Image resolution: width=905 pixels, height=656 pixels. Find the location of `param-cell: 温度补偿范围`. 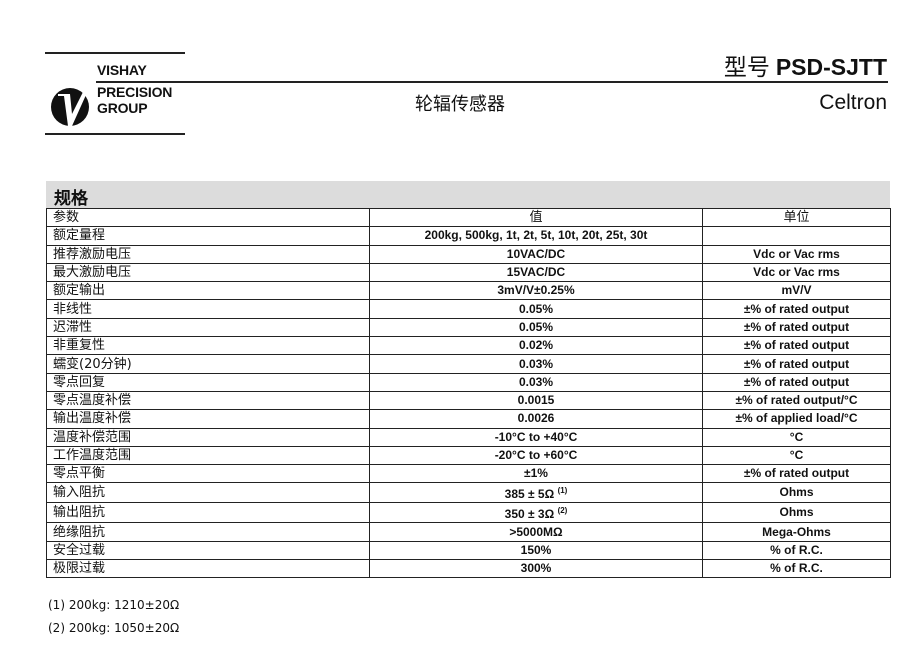

param-cell: 温度补偿范围 is located at coordinates (208, 437).